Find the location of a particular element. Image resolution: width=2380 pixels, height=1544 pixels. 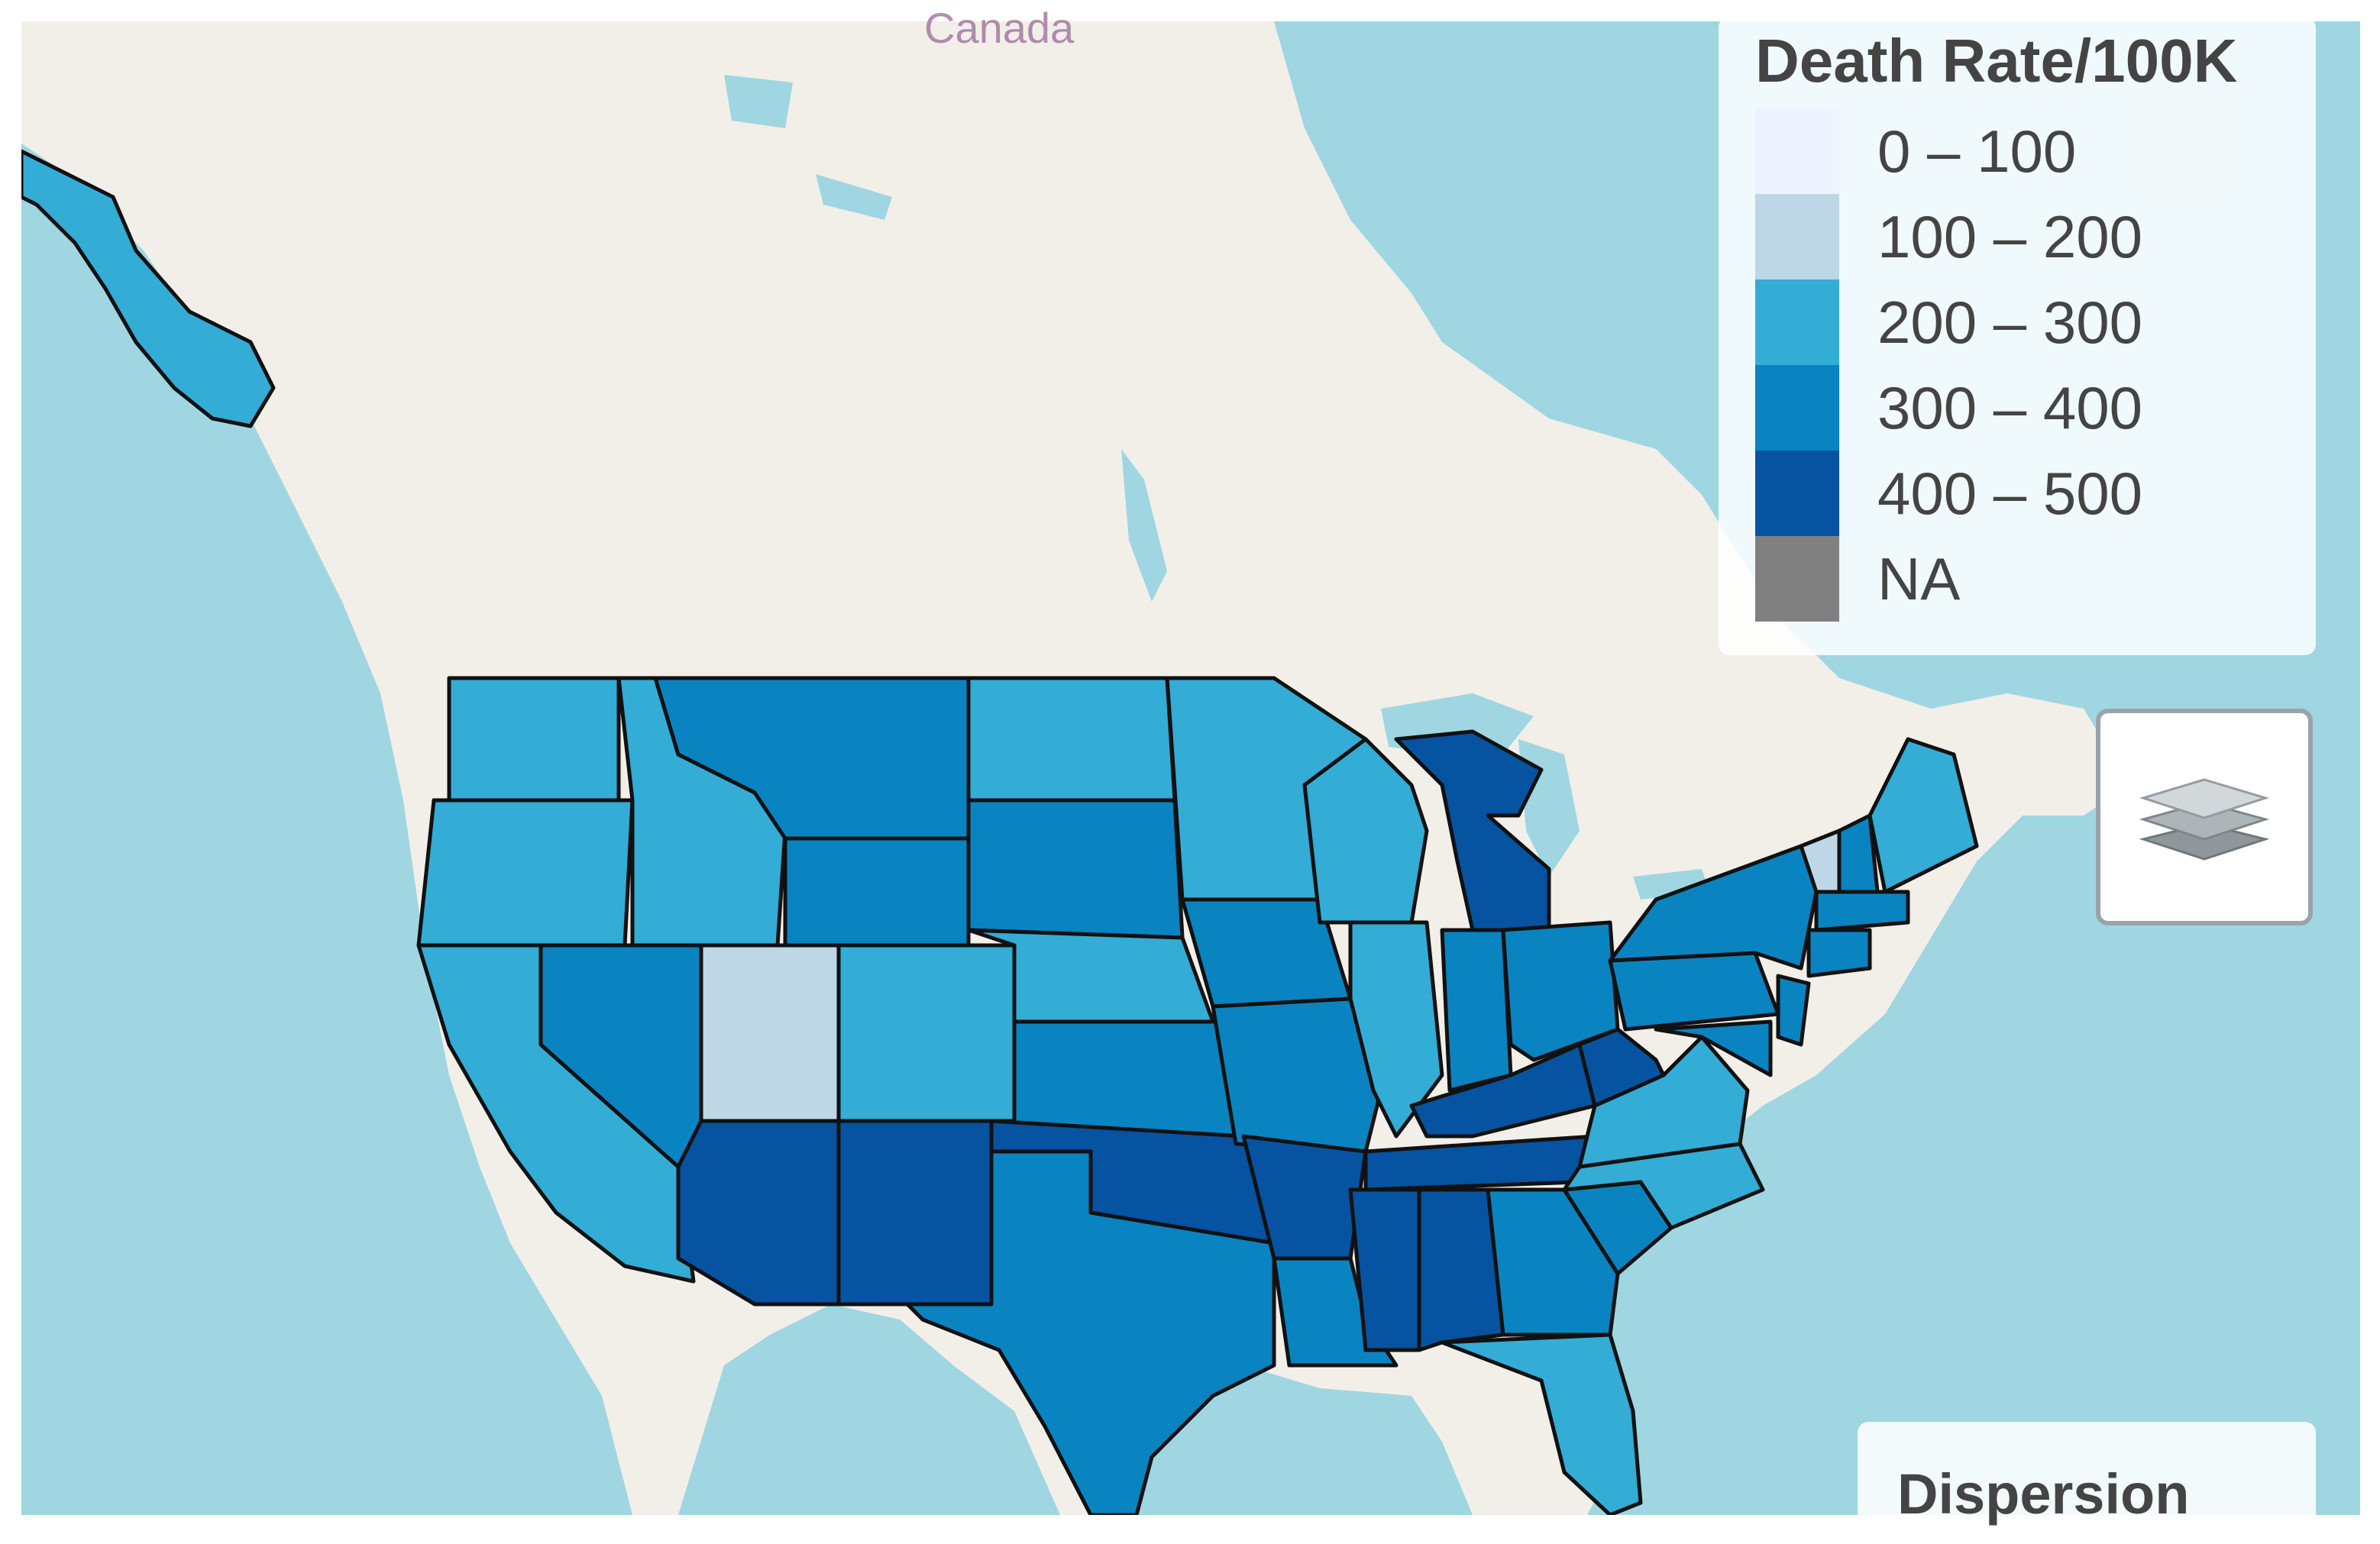

layers-icon is located at coordinates (2204, 817).